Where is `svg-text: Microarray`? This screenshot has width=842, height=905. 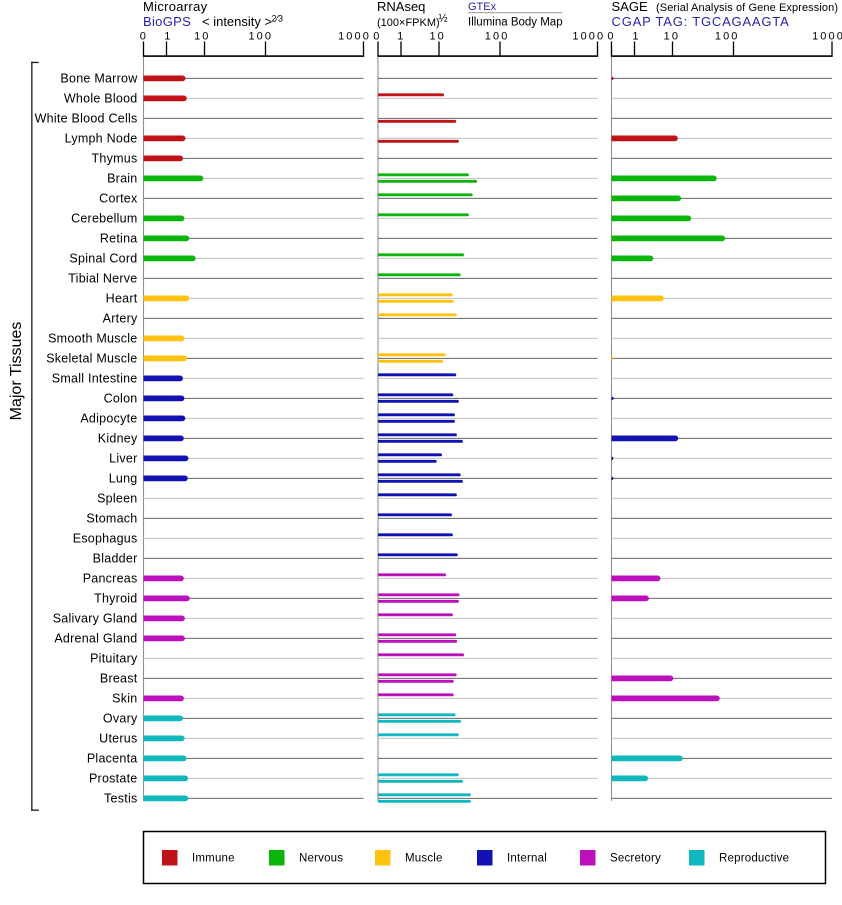
svg-text: Microarray is located at coordinates (175, 7).